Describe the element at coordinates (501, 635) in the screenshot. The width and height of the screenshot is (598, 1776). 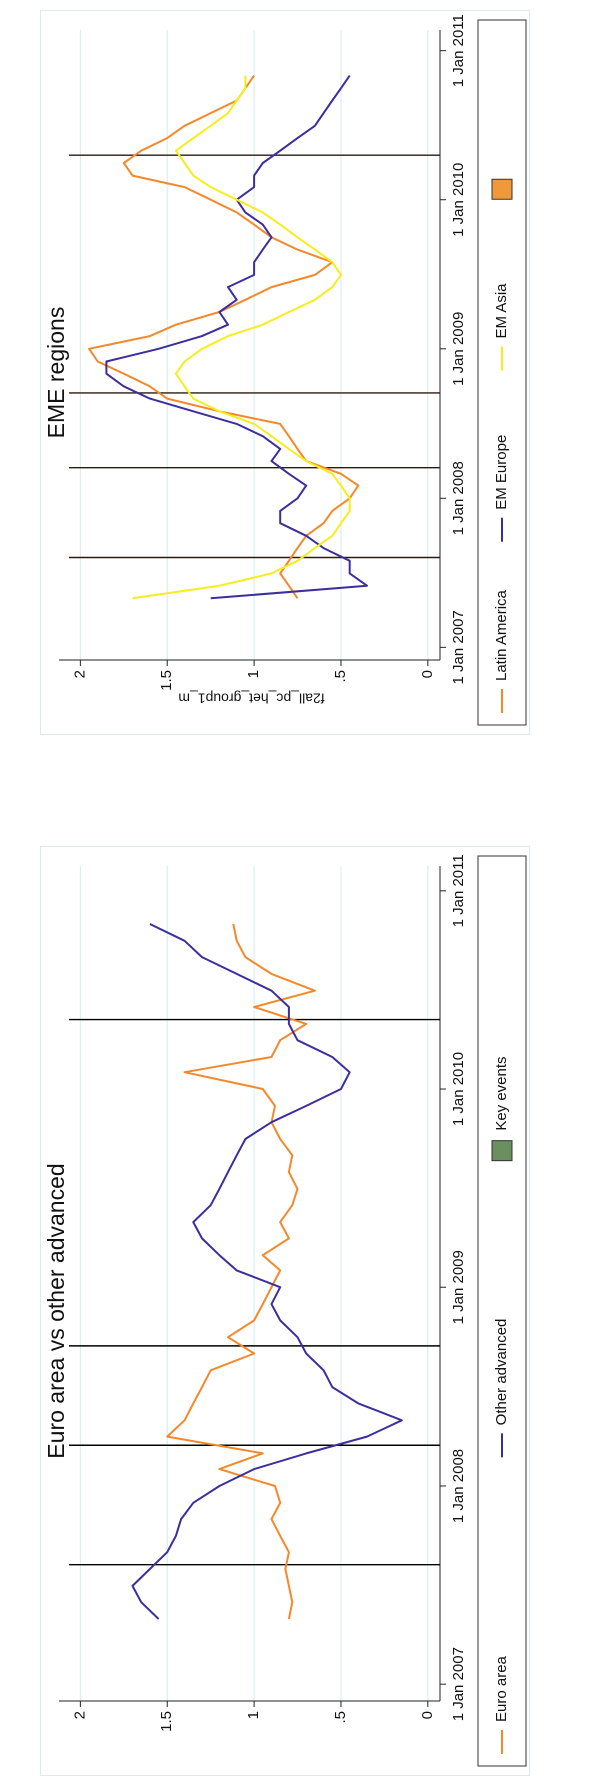
I see `legend-label: Latin America` at that location.